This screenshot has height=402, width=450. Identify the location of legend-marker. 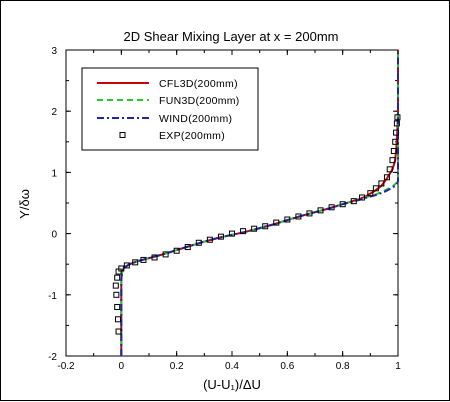
(122, 135).